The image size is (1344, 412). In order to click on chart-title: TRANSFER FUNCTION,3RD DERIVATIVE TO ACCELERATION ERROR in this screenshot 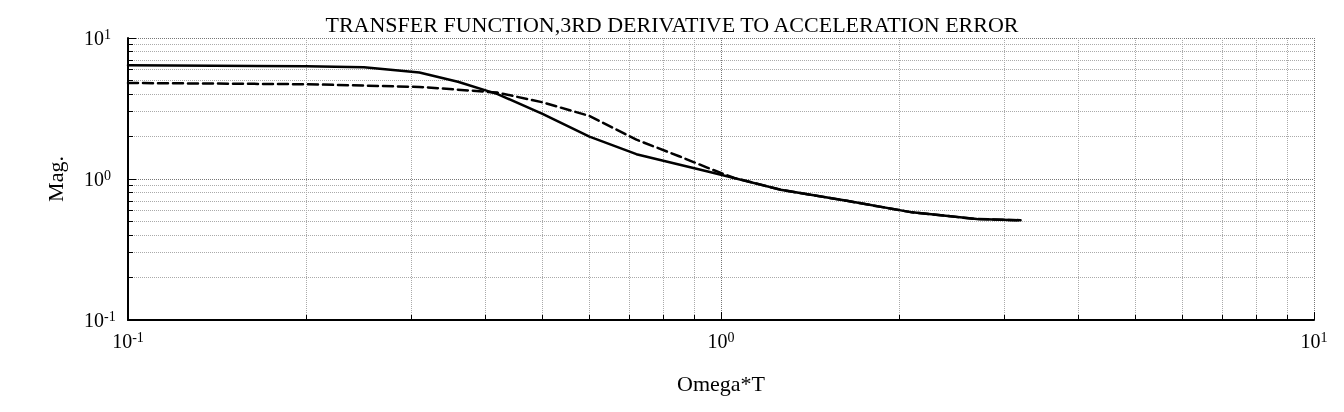, I will do `click(672, 24)`.